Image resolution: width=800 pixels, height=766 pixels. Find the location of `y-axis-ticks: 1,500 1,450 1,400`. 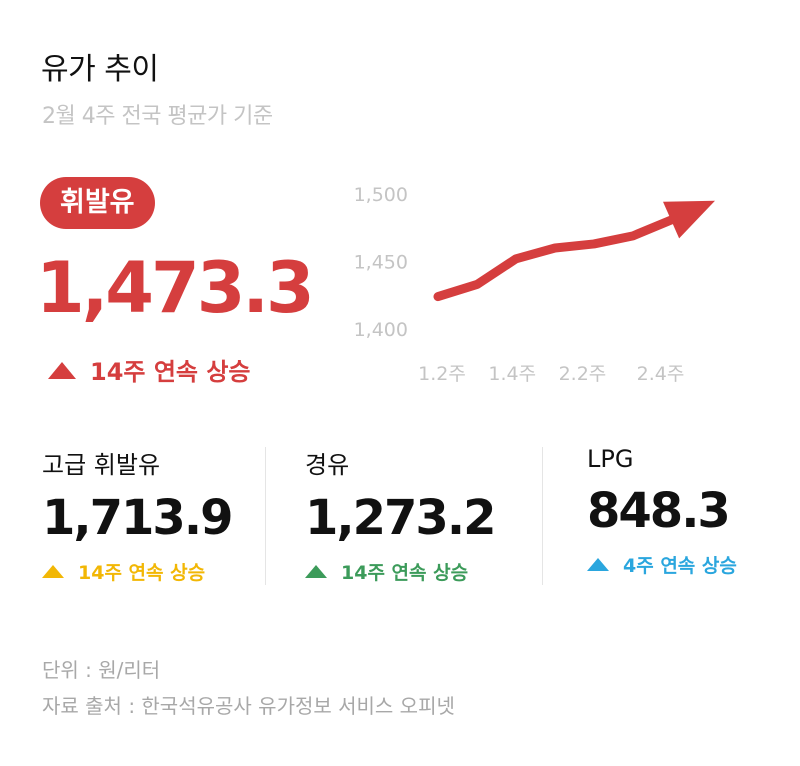

y-axis-ticks: 1,500 1,450 1,400 is located at coordinates (381, 262).